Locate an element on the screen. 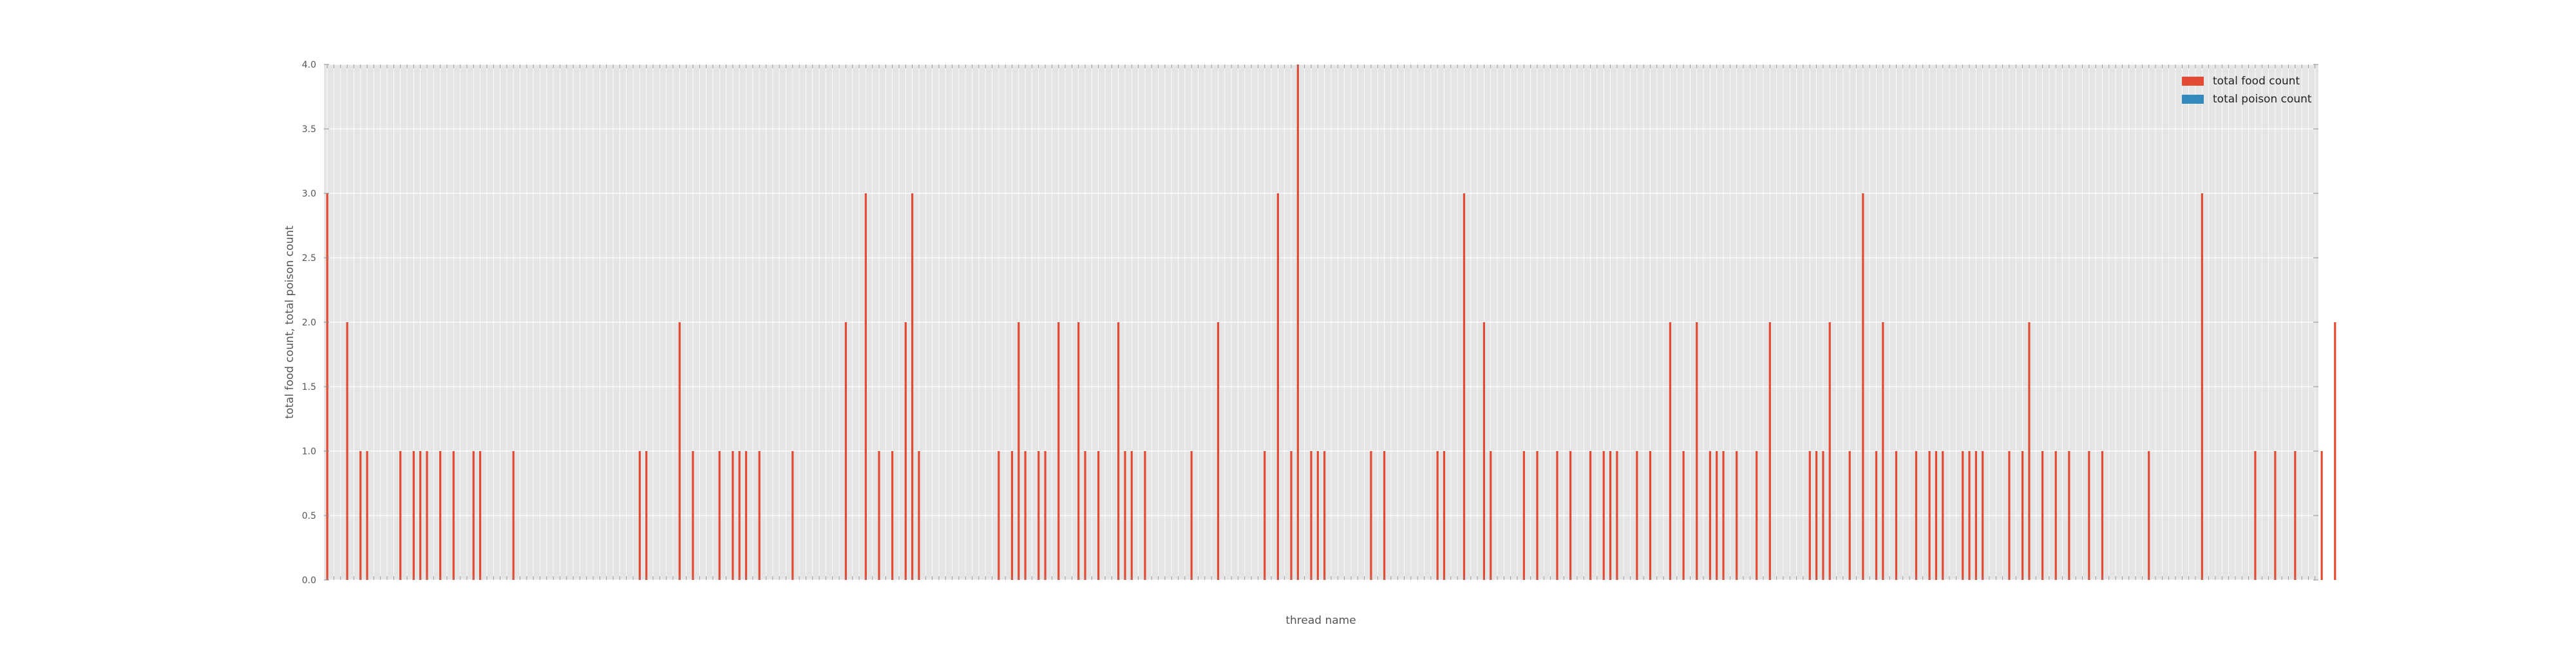 Image resolution: width=2576 pixels, height=647 pixels. x-axis-label: thread name is located at coordinates (1320, 620).